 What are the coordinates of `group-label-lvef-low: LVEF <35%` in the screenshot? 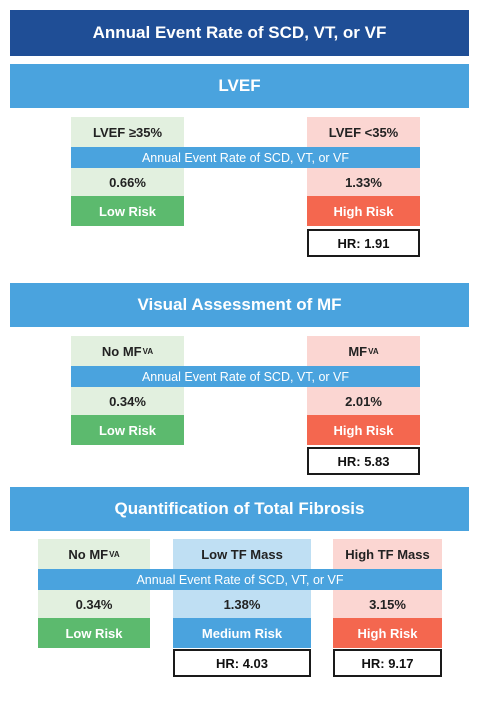 It's located at (363, 132).